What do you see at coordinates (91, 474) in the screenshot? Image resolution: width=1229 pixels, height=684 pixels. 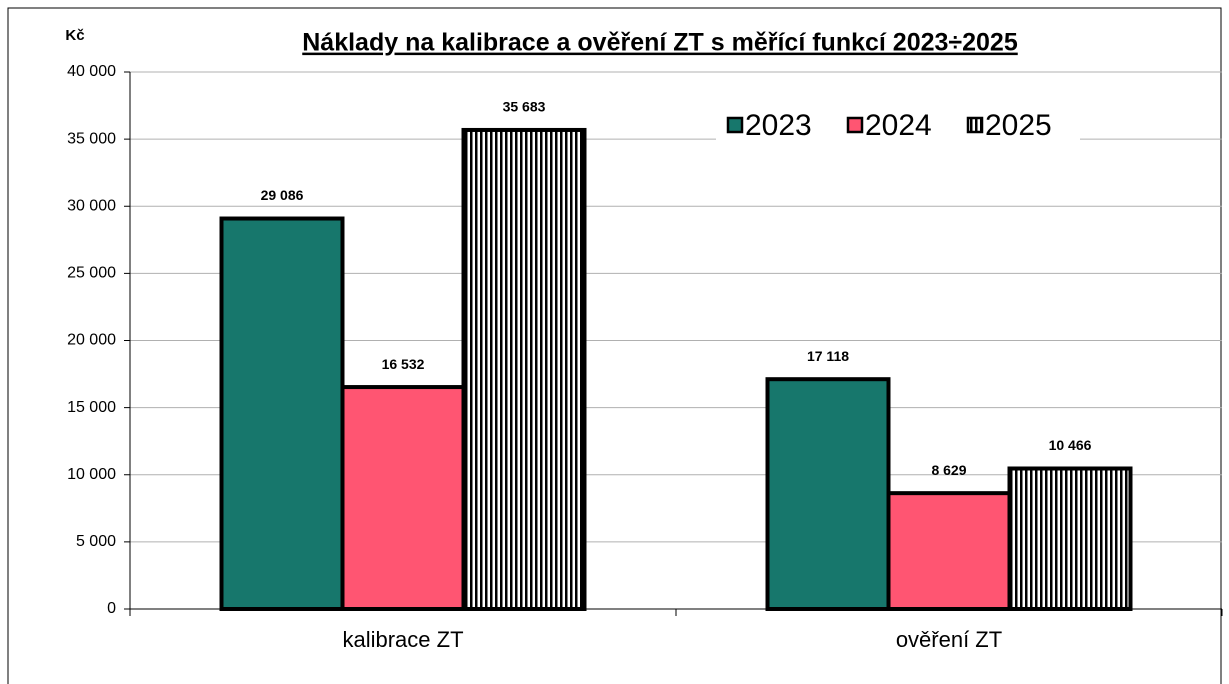 I see `y-tick-label: 10 000` at bounding box center [91, 474].